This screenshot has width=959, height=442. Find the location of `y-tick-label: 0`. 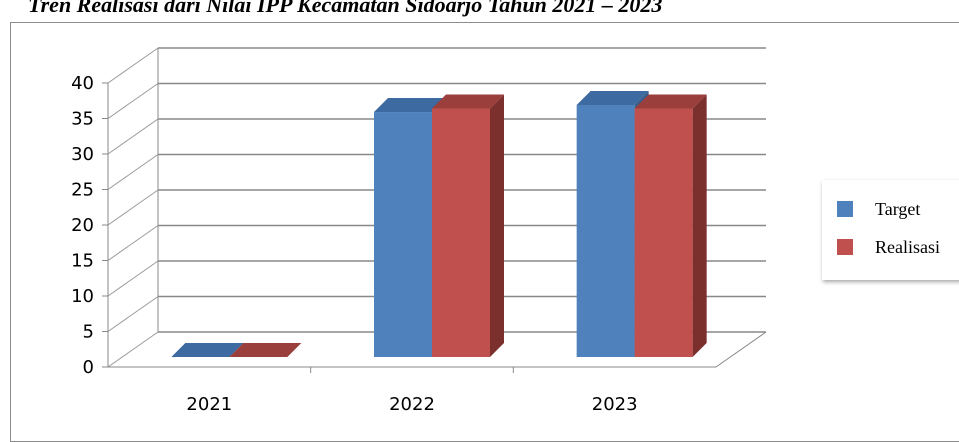

y-tick-label: 0 is located at coordinates (88, 367).